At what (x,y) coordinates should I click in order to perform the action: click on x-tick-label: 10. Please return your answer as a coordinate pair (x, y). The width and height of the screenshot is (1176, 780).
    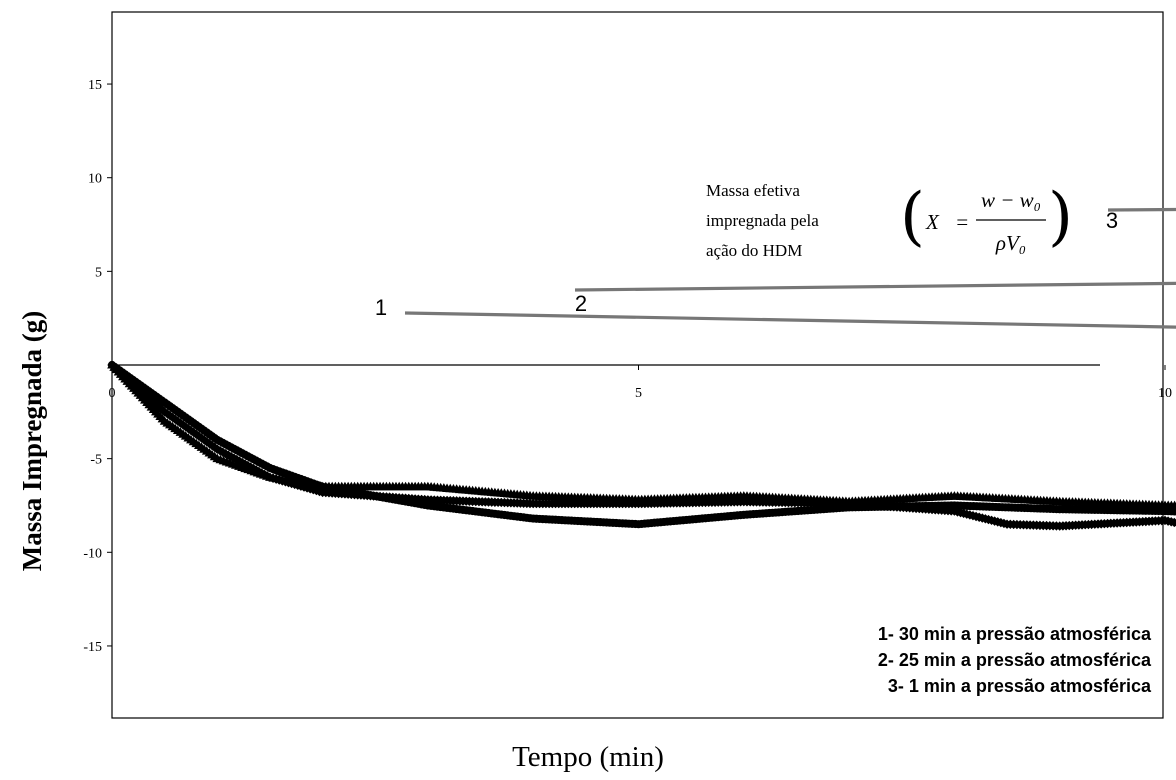
    Looking at the image, I should click on (1165, 393).